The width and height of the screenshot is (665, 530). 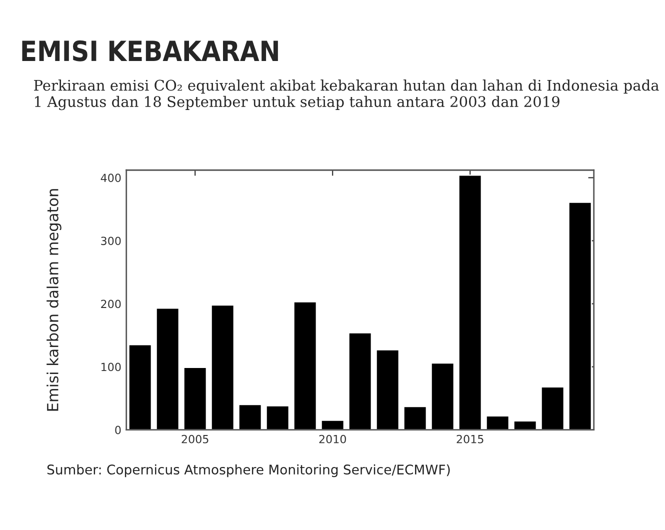 What do you see at coordinates (111, 304) in the screenshot?
I see `y-tick-label: 200` at bounding box center [111, 304].